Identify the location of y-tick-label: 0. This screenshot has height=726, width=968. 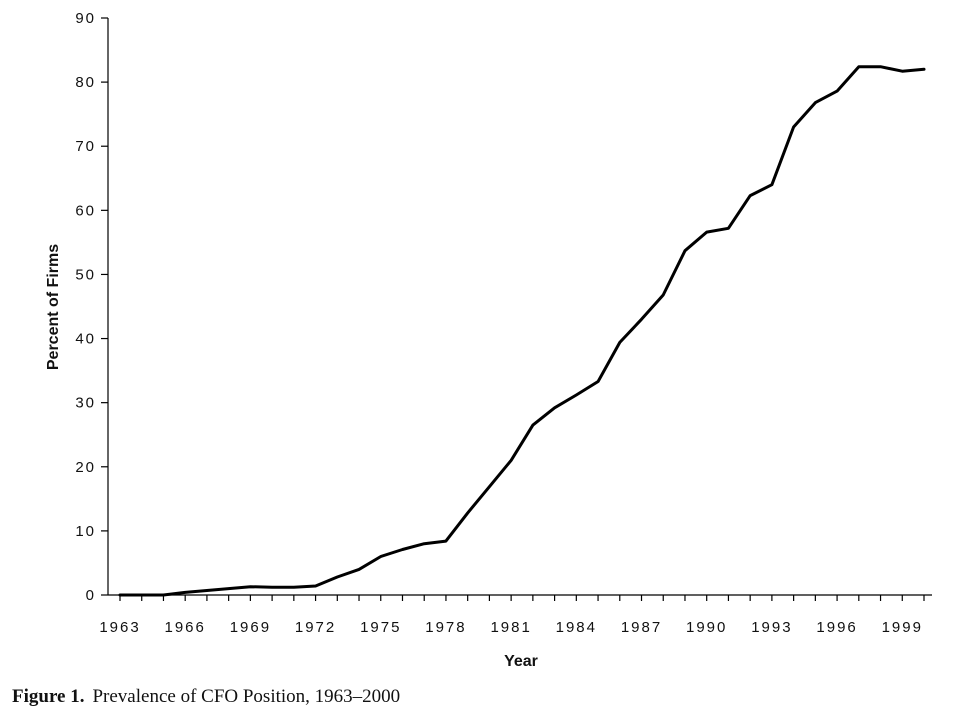
(91, 595).